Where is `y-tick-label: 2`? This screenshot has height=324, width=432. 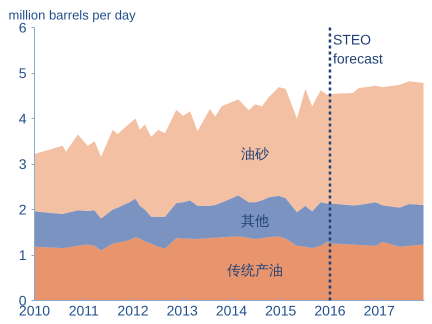
y-tick-label: 2 is located at coordinates (22, 210).